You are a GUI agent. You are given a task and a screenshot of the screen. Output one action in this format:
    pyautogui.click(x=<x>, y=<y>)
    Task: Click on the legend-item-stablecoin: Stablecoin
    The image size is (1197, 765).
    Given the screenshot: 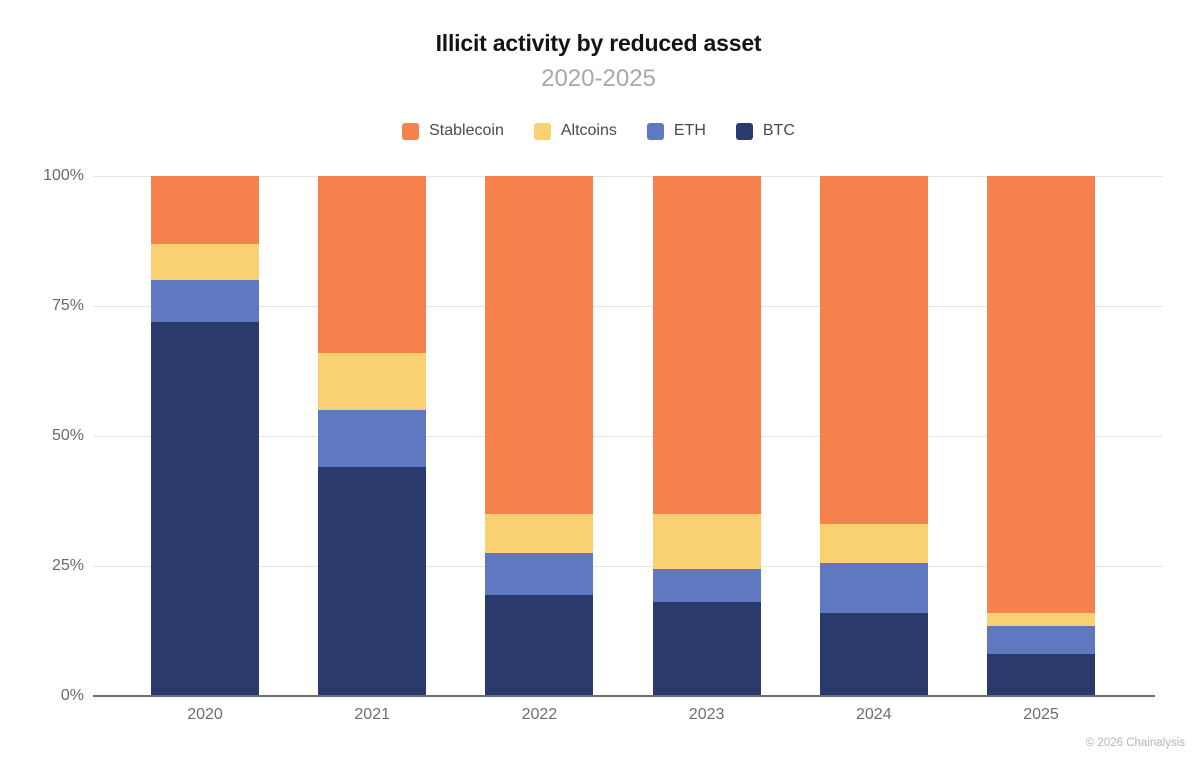 What is the action you would take?
    pyautogui.click(x=453, y=131)
    